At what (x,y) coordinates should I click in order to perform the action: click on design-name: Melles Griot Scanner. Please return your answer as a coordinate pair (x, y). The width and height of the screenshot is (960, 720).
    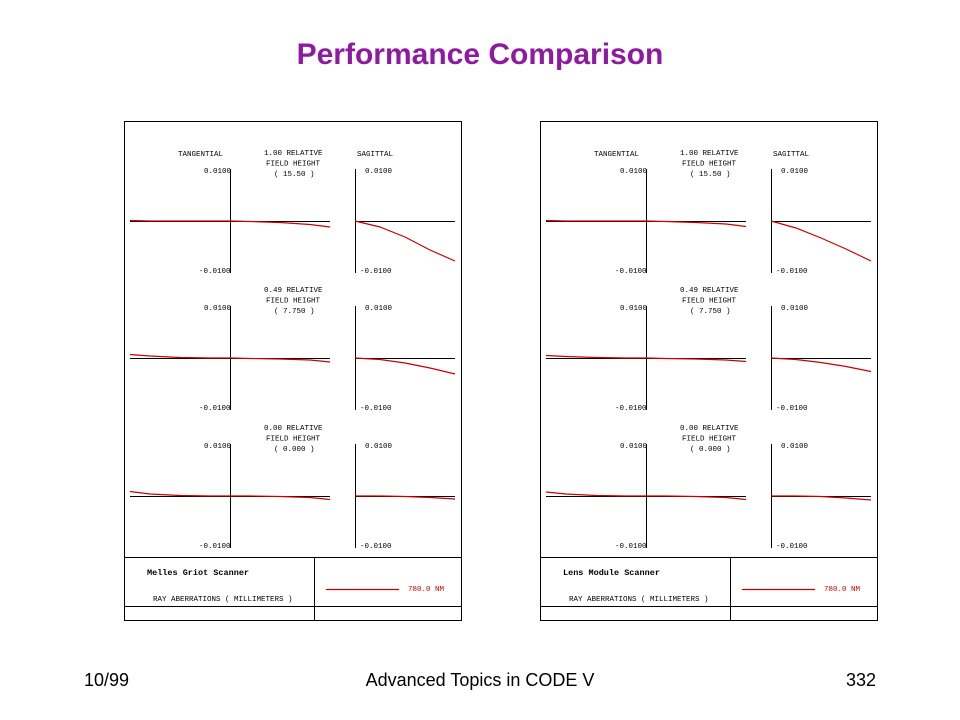
    Looking at the image, I should click on (198, 573).